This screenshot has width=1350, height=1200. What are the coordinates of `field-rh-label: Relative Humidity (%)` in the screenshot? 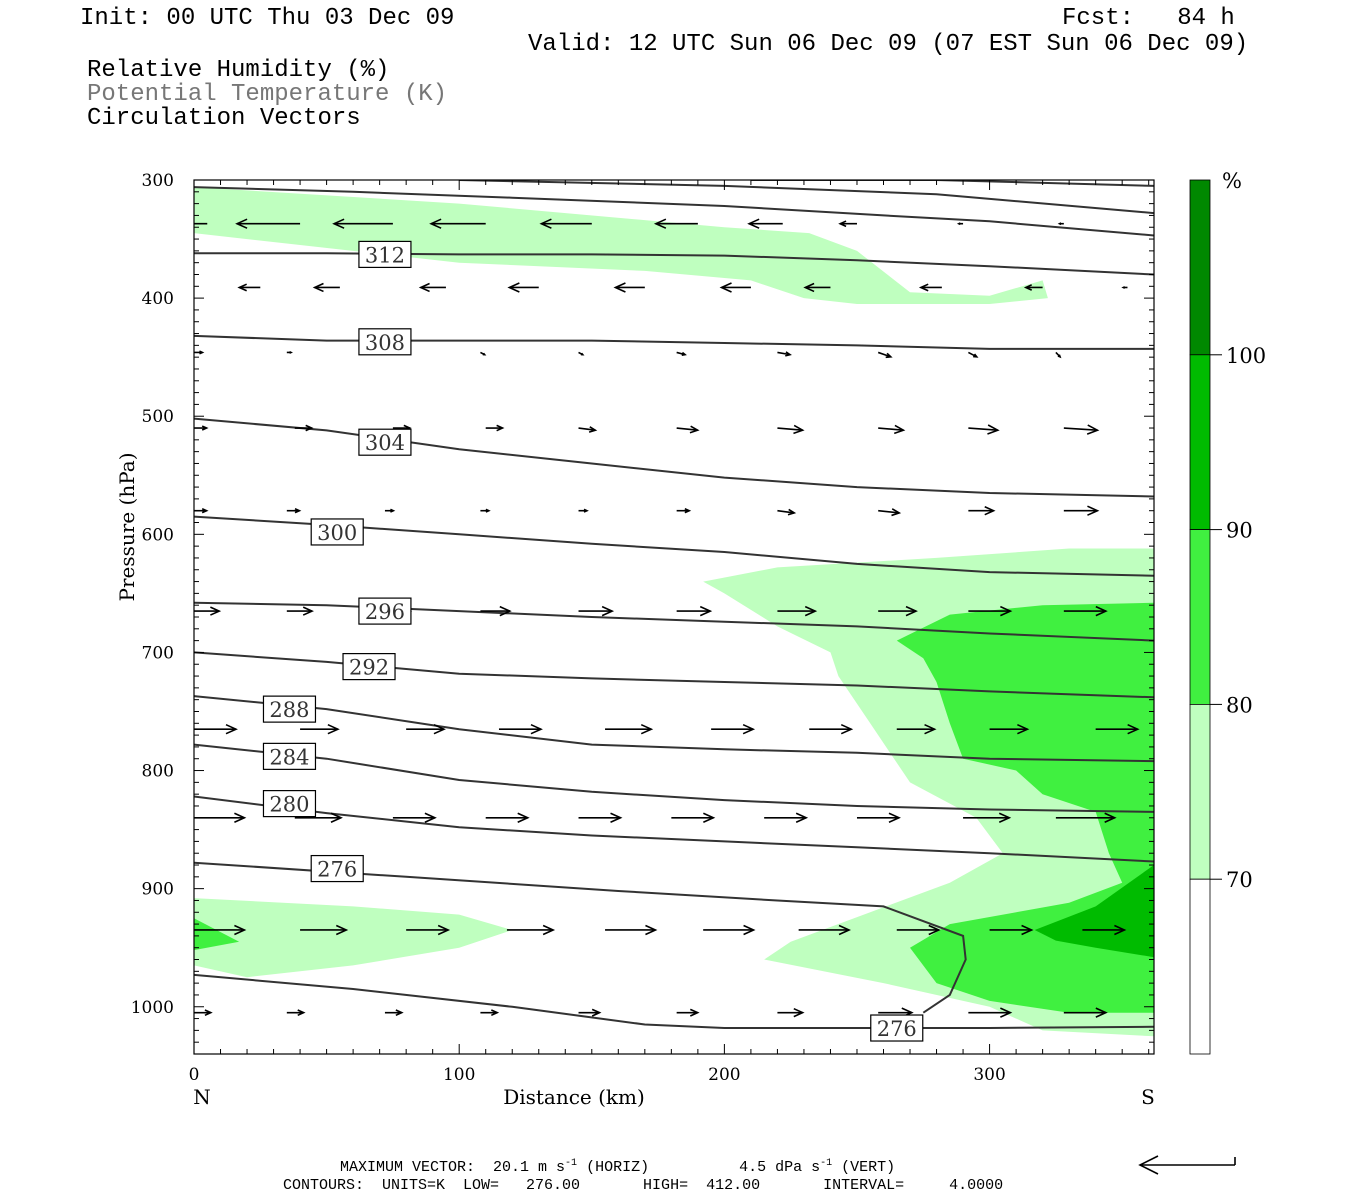 It's located at (238, 70).